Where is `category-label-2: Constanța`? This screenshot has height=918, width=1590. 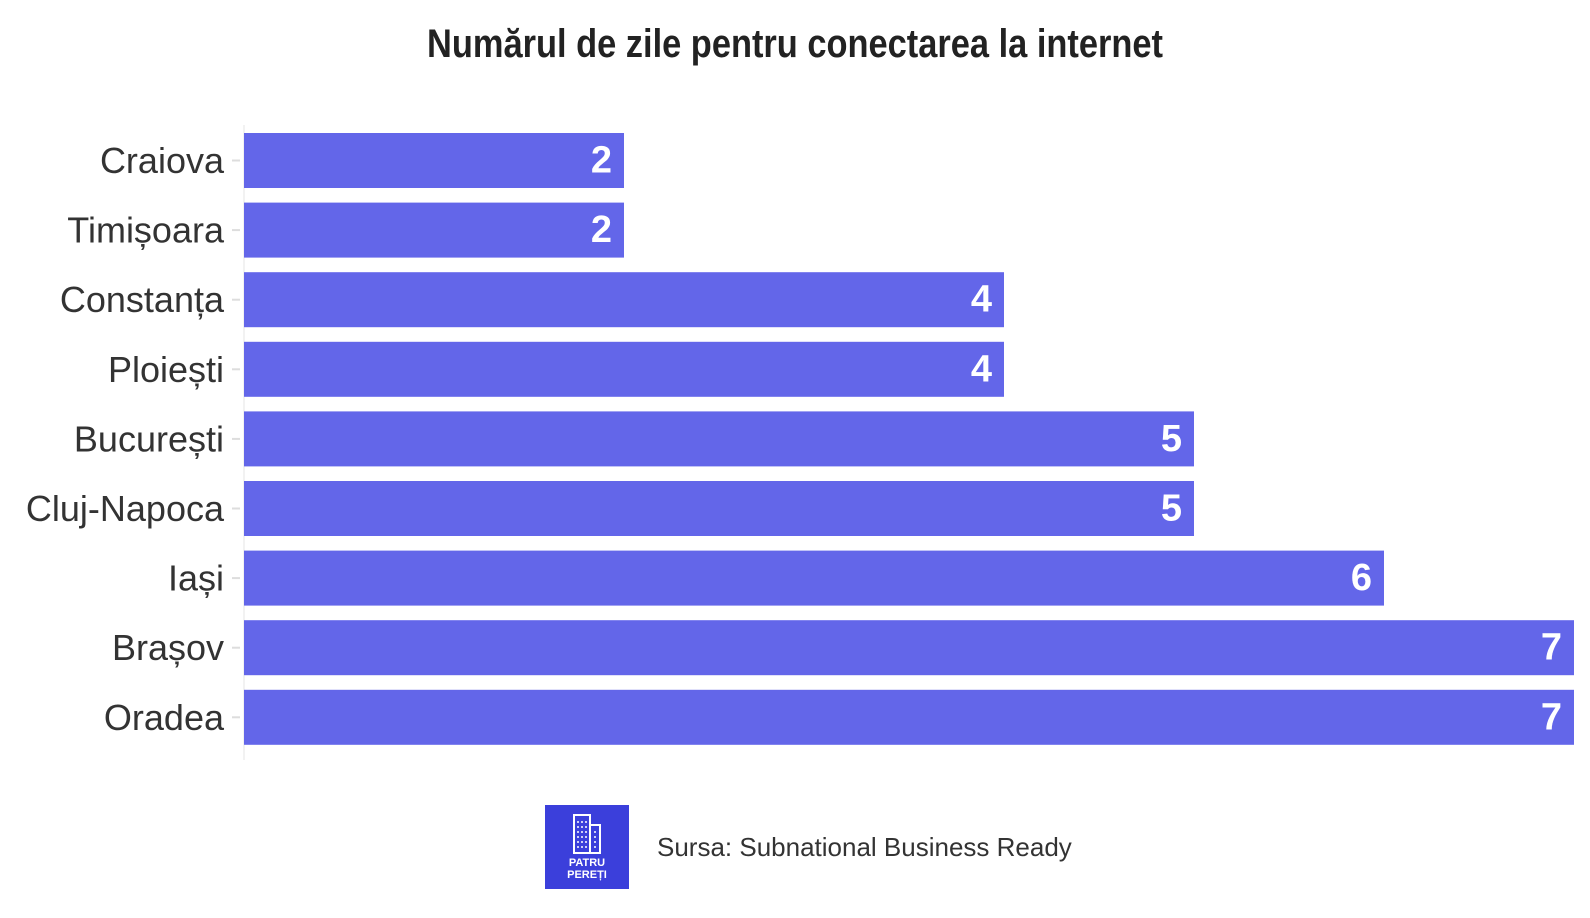
category-label-2: Constanța is located at coordinates (142, 299).